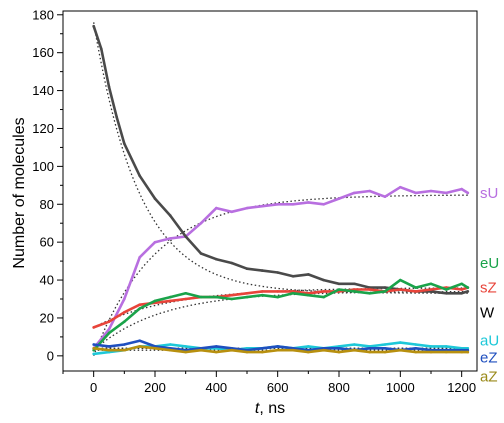  What do you see at coordinates (489, 358) in the screenshot?
I see `series-label-eZ: eZ` at bounding box center [489, 358].